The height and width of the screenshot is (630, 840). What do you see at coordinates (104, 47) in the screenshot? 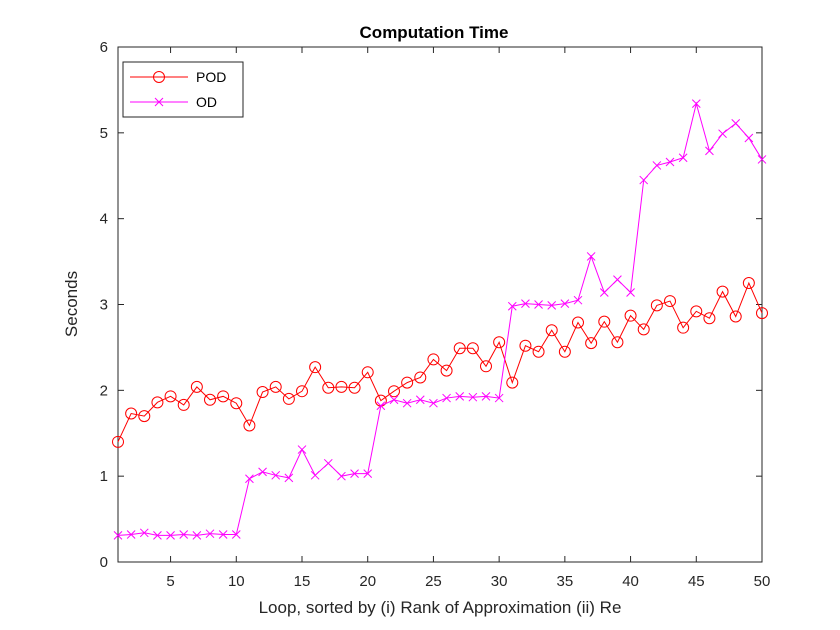
I see `y-tick-label: 6` at bounding box center [104, 47].